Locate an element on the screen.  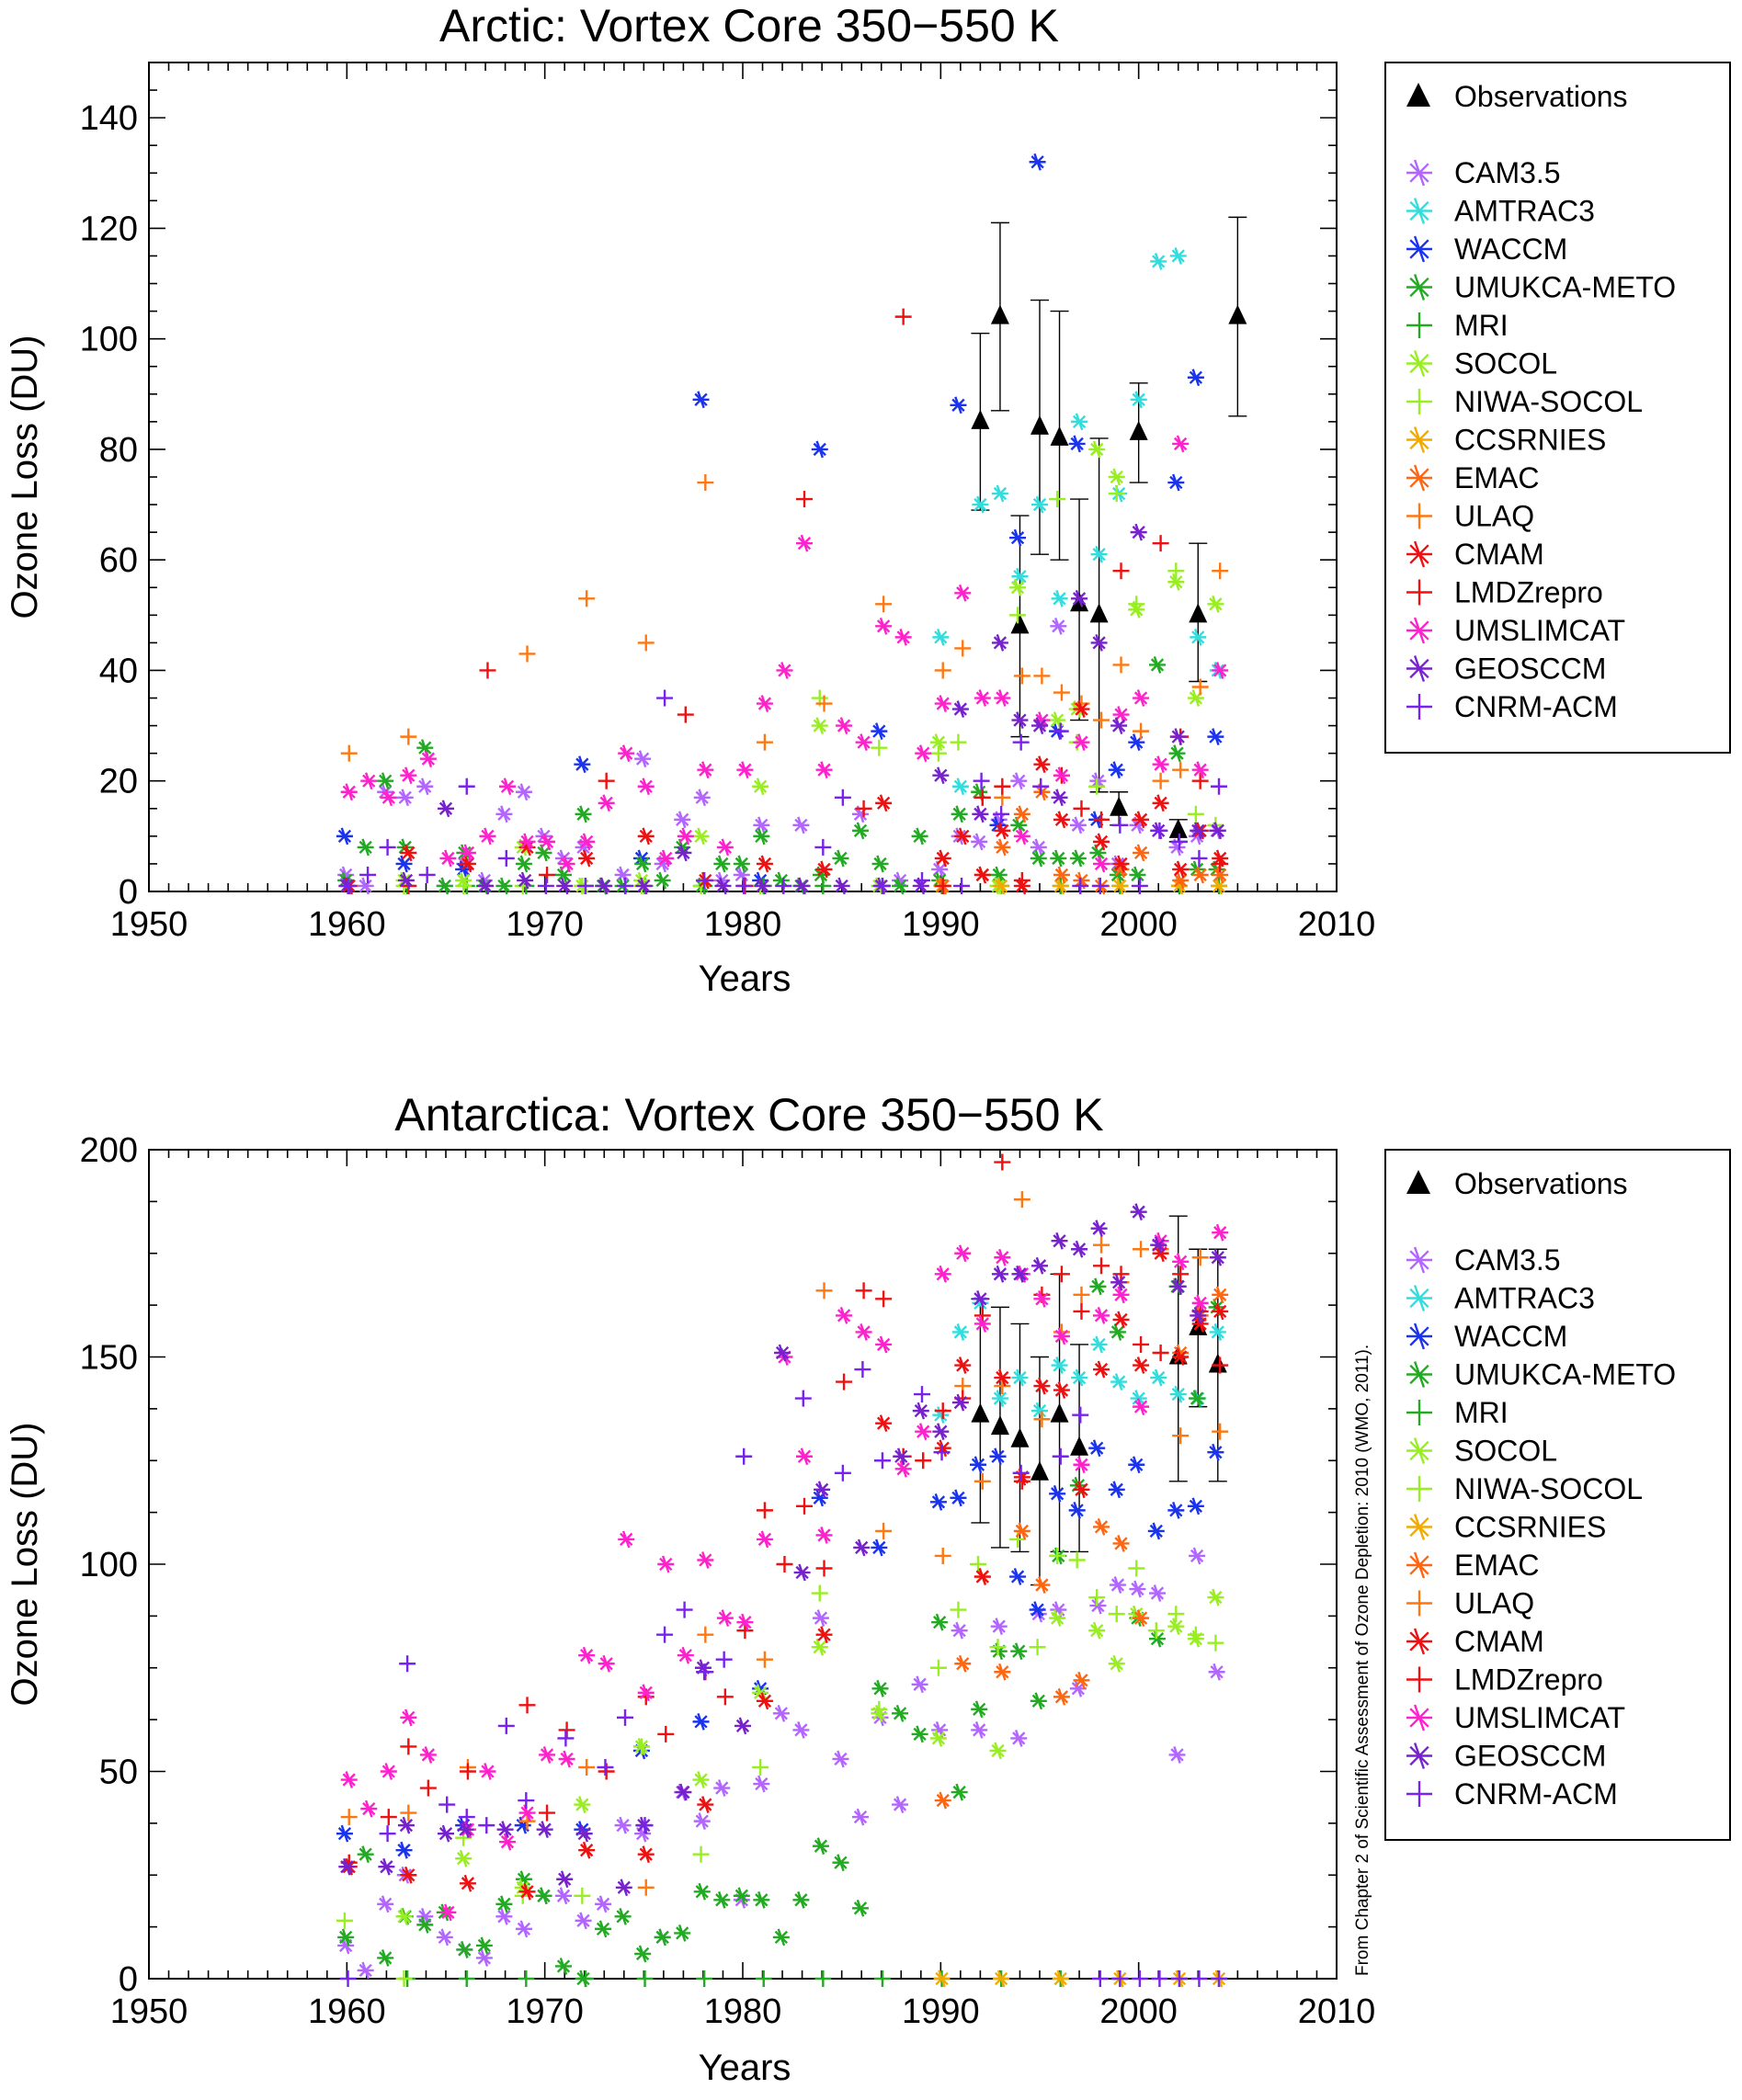
x-tick-label: 1980 is located at coordinates (743, 2011).